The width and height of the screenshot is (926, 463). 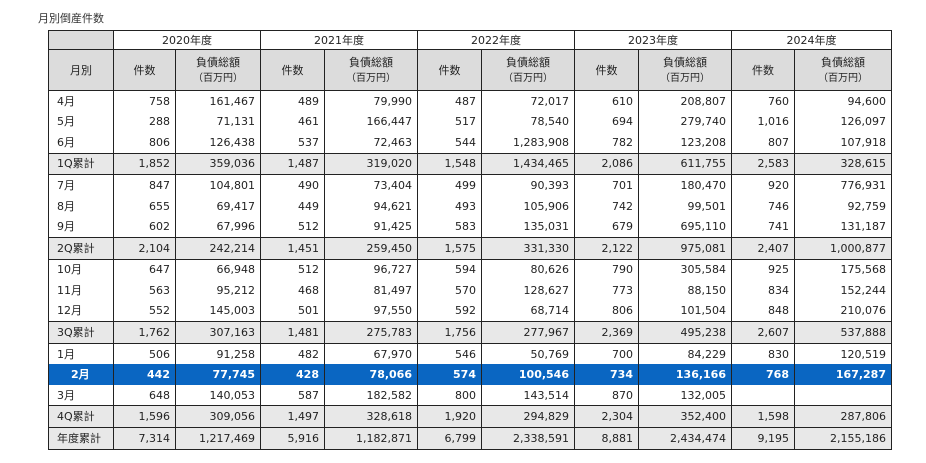 What do you see at coordinates (653, 40) in the screenshot?
I see `year-header-2023: 2023年度` at bounding box center [653, 40].